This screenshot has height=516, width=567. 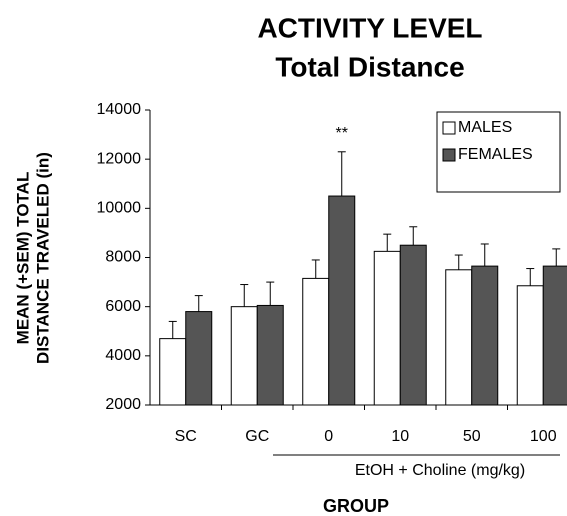 I want to click on legend-label: FEMALES, so click(x=495, y=154).